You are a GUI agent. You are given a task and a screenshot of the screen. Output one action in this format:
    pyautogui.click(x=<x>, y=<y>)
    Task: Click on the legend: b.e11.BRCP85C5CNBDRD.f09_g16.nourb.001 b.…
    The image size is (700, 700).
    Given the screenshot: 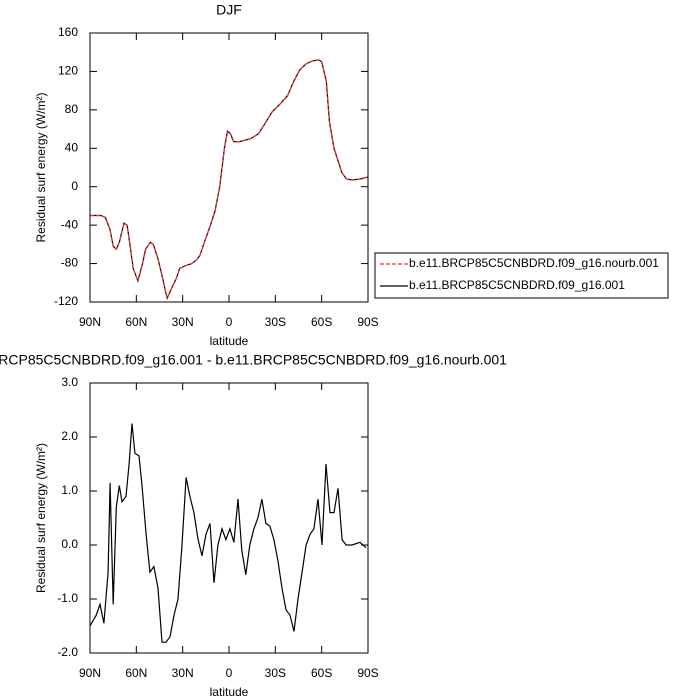 What is the action you would take?
    pyautogui.click(x=521, y=275)
    